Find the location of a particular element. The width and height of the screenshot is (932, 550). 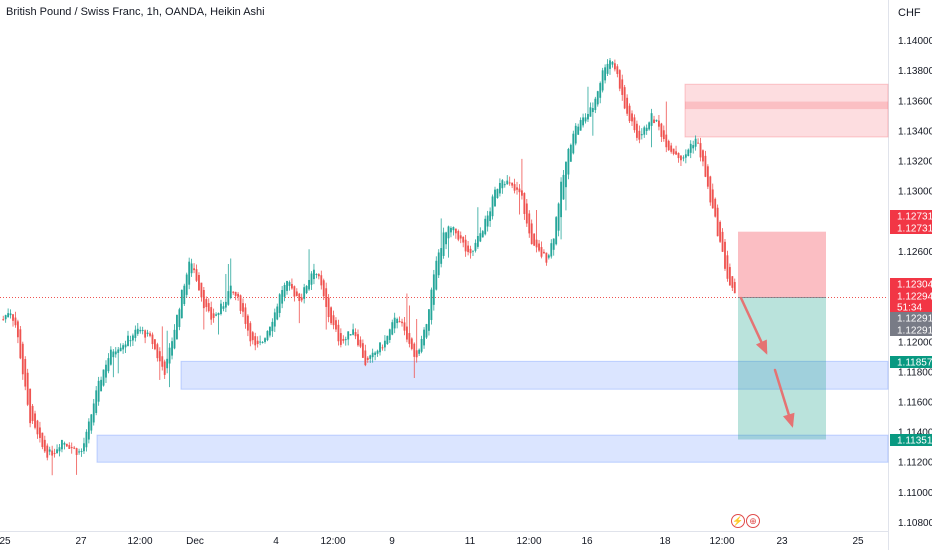

price-axis-badge-label: 1.12304 is located at coordinates (914, 285).